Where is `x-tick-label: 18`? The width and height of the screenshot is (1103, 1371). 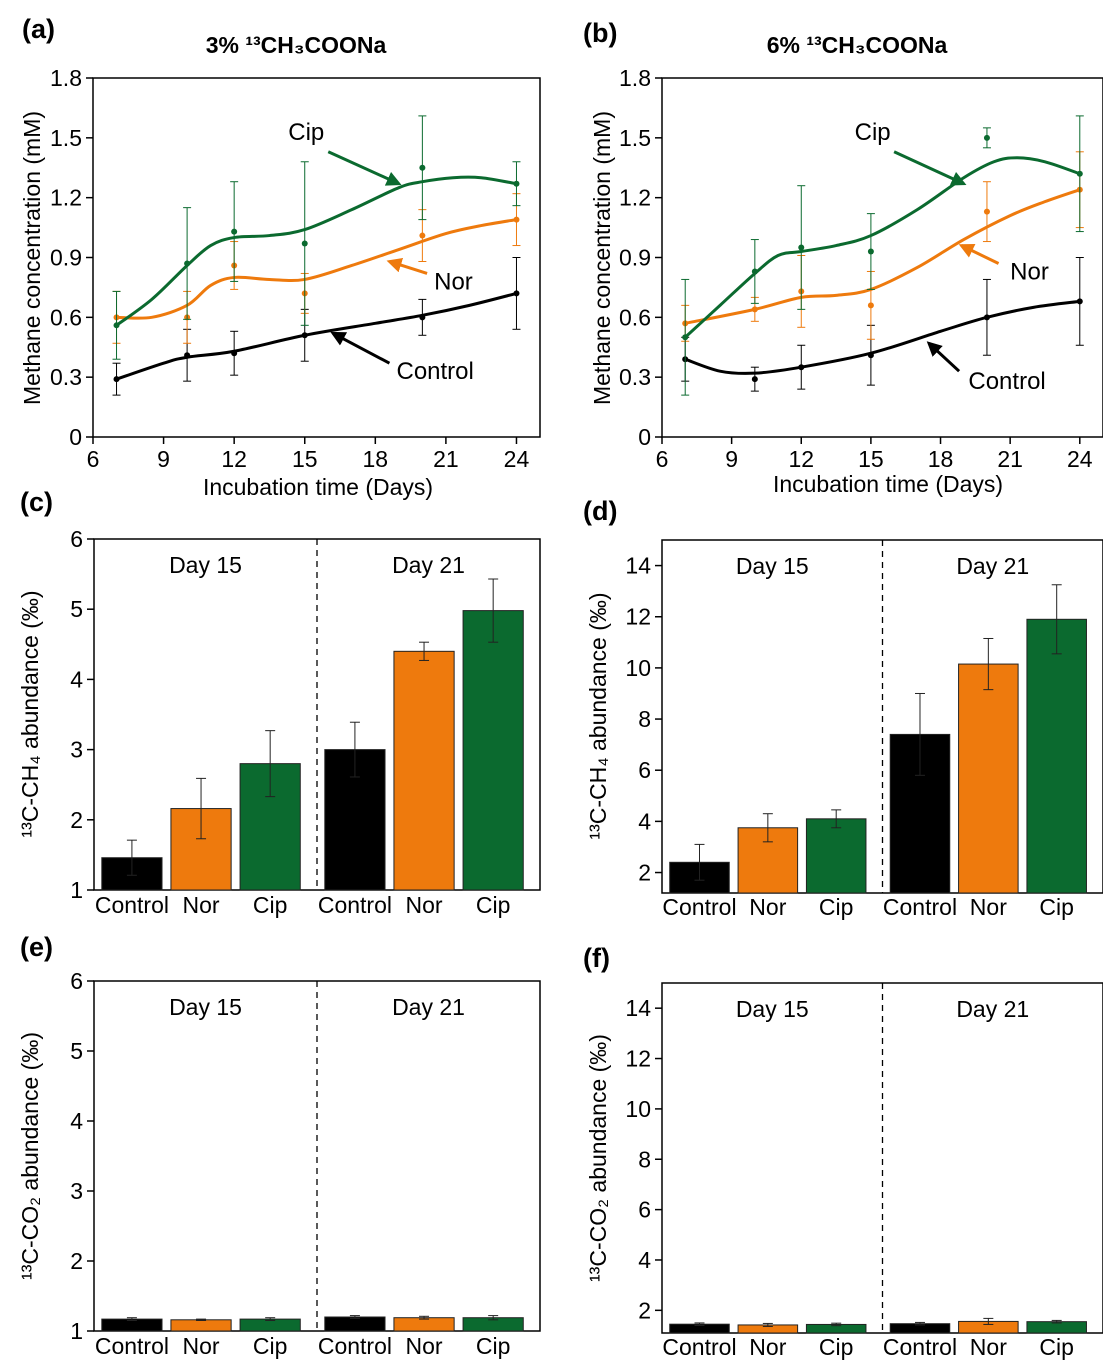
x-tick-label: 18 is located at coordinates (376, 459).